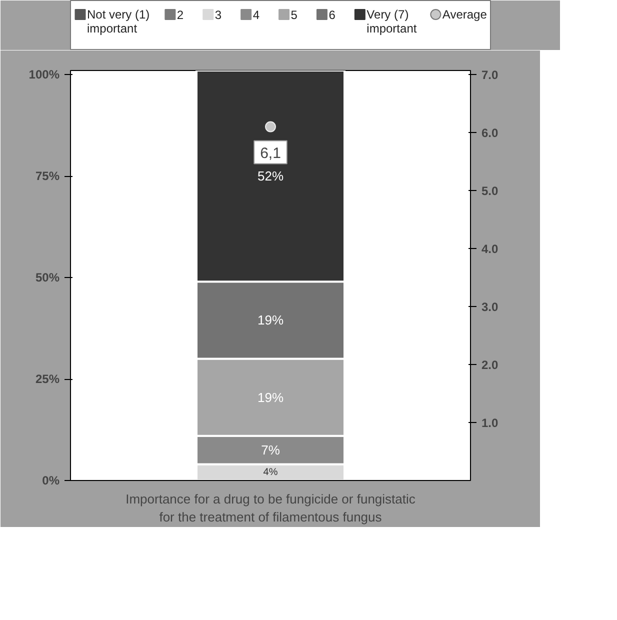 The image size is (617, 620). I want to click on data-label: 7%, so click(270, 450).